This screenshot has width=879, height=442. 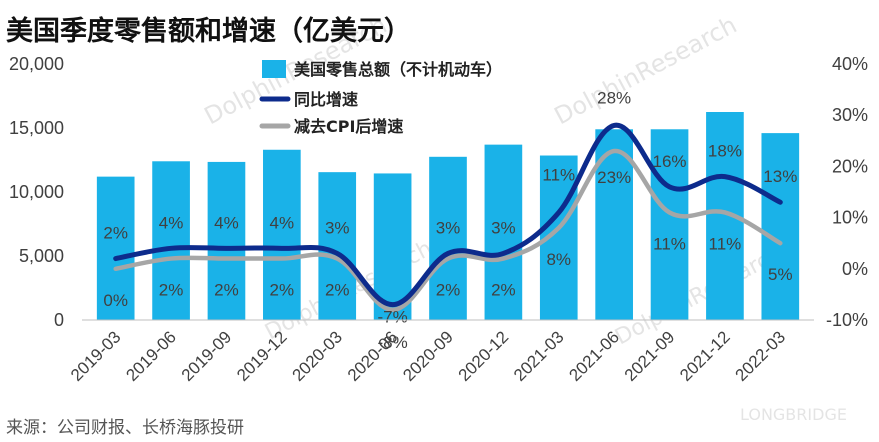 I want to click on y-left-tick-1: 5,000, so click(x=41, y=256).